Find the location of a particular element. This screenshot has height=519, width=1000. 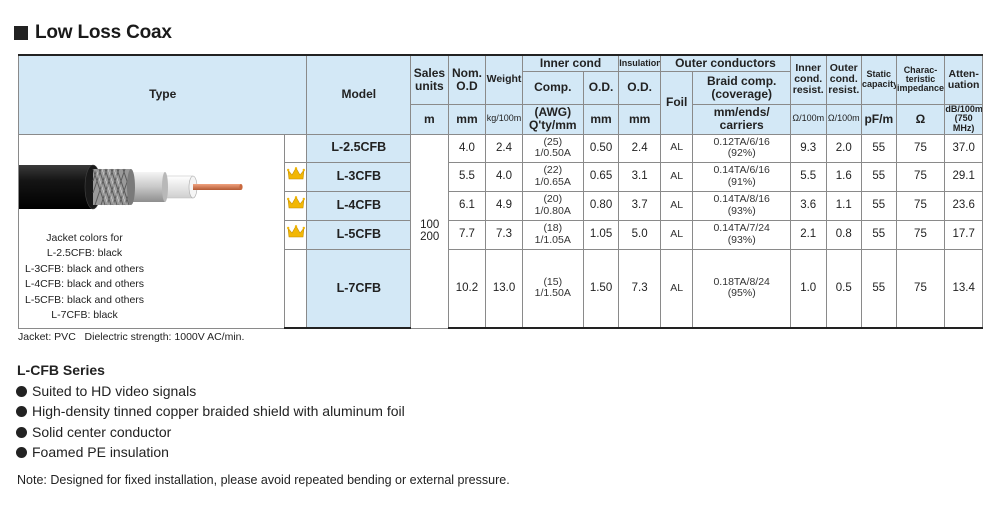

header-braid-comp: Braid comp. (coverage) is located at coordinates (741, 87).